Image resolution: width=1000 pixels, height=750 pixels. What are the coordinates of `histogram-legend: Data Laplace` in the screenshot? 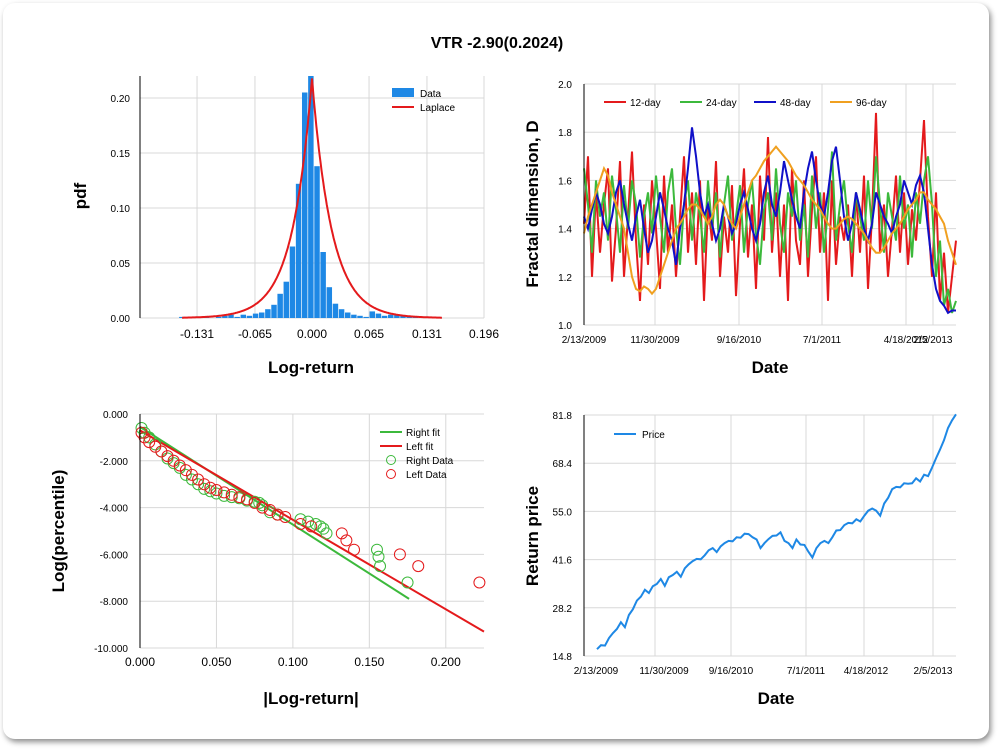 It's located at (423, 101).